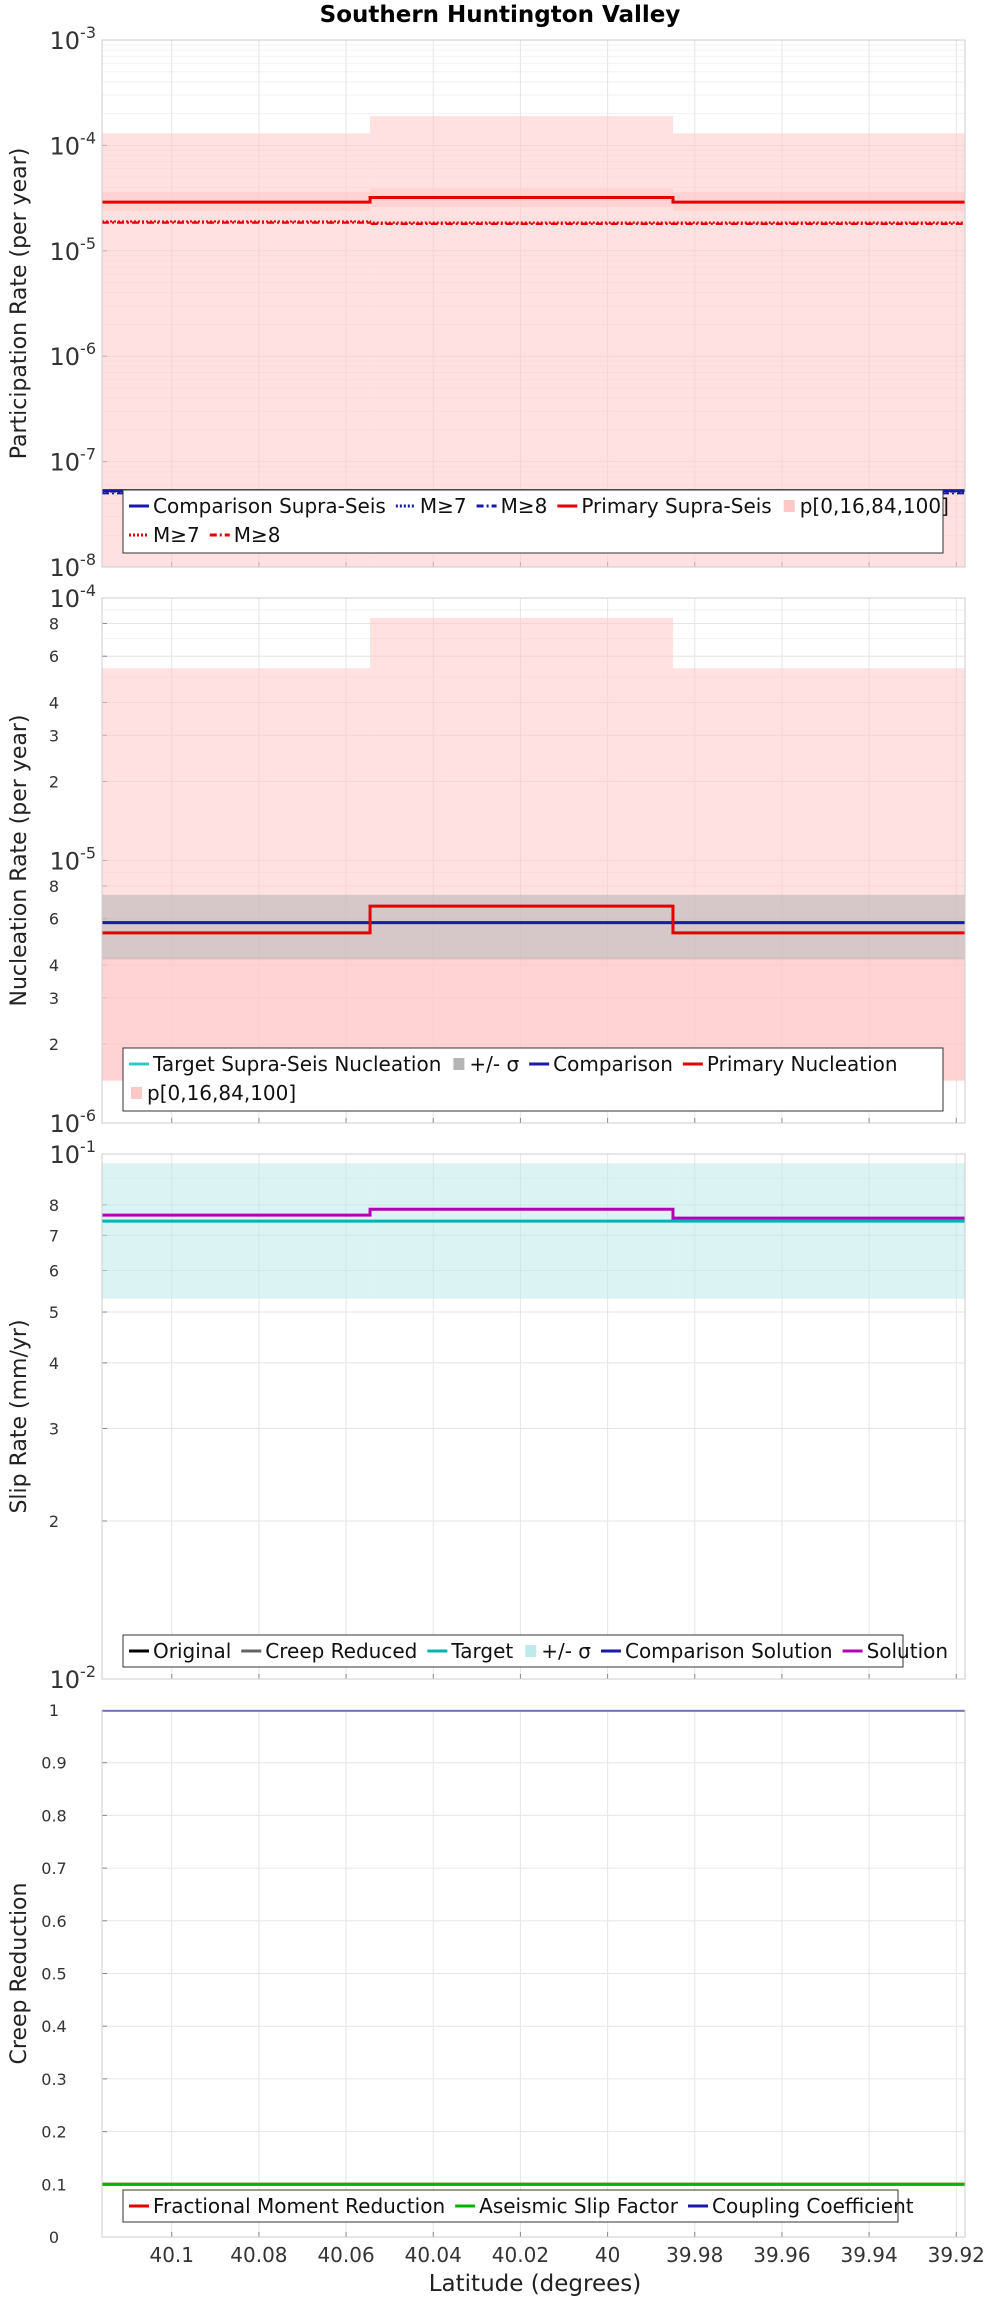 The width and height of the screenshot is (1000, 2300). Describe the element at coordinates (613, 1064) in the screenshot. I see `legend-label: Comparison` at that location.